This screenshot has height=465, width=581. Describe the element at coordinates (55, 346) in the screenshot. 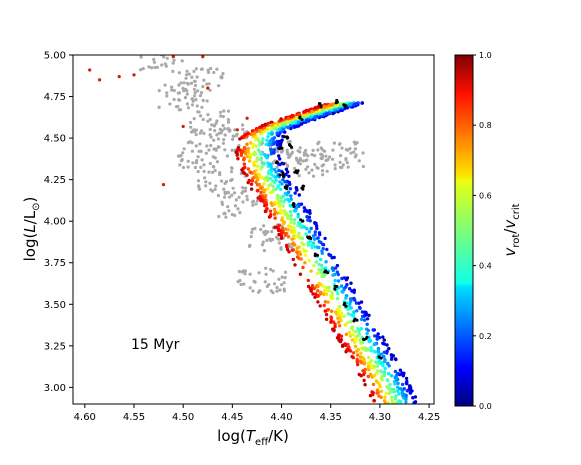

I see `y-tick-label: 3.25` at that location.